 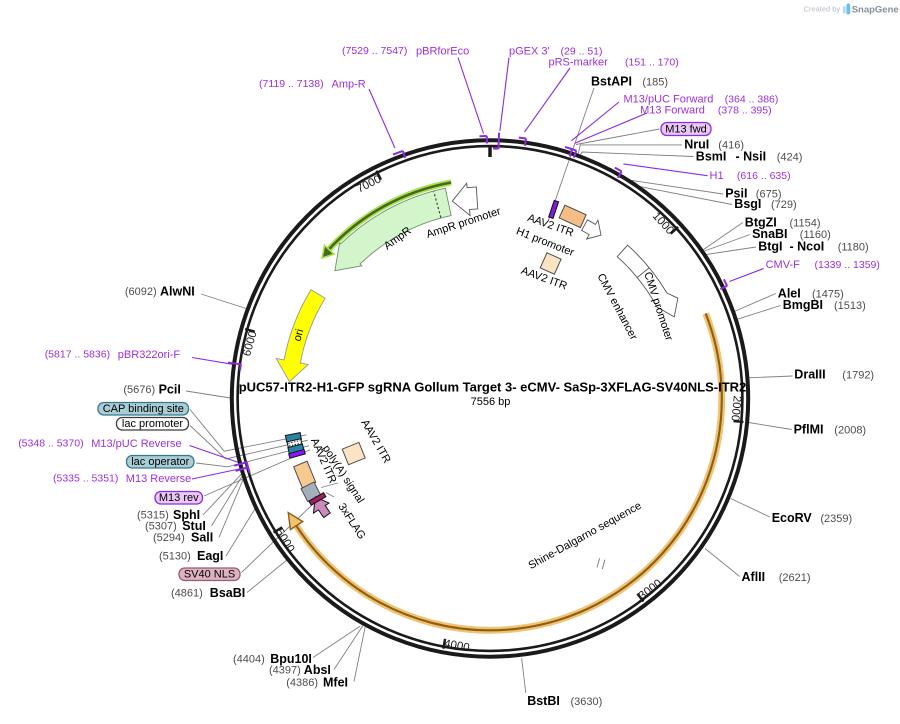 I want to click on svg-text: EagI, so click(x=210, y=556).